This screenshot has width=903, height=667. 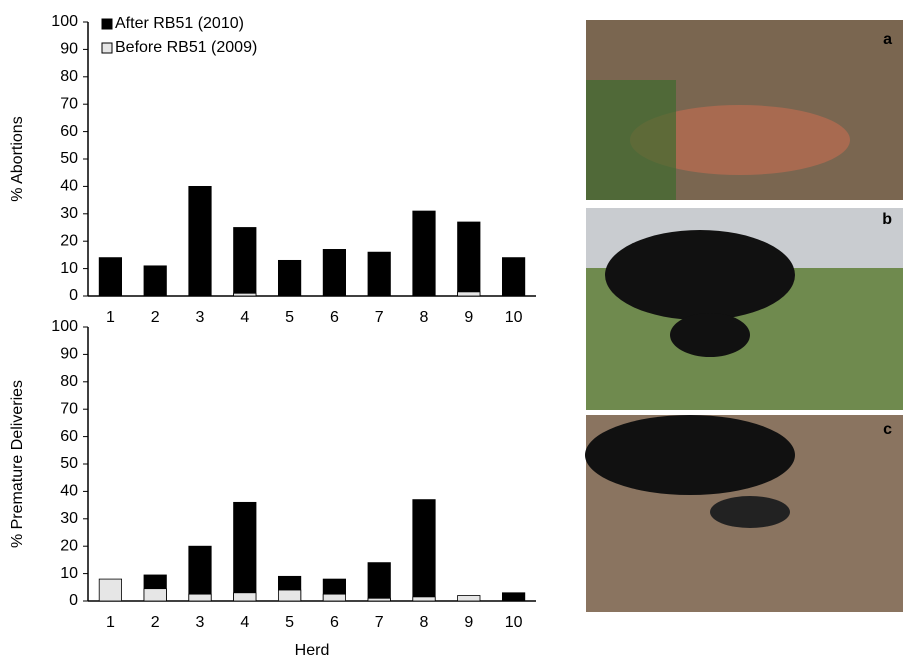 I want to click on photo-label: c, so click(x=887, y=429).